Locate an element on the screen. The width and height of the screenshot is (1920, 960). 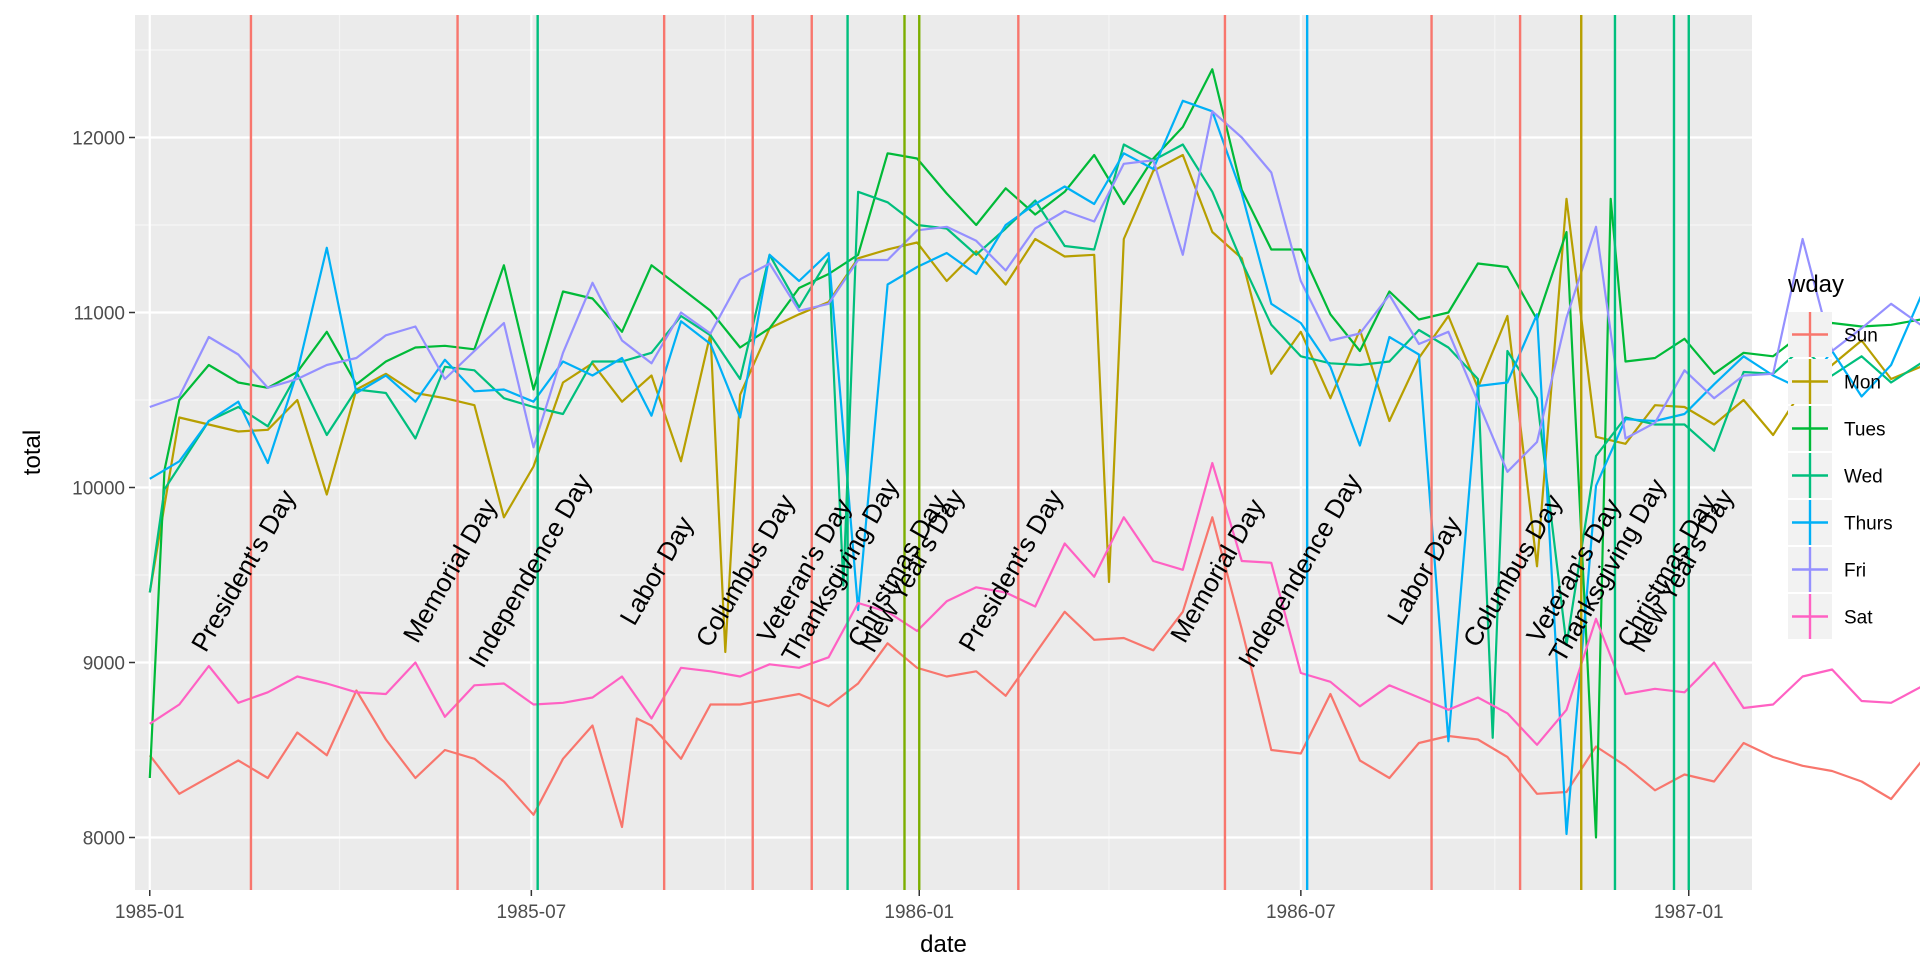
y-tick-label: 10000 is located at coordinates (98, 489).